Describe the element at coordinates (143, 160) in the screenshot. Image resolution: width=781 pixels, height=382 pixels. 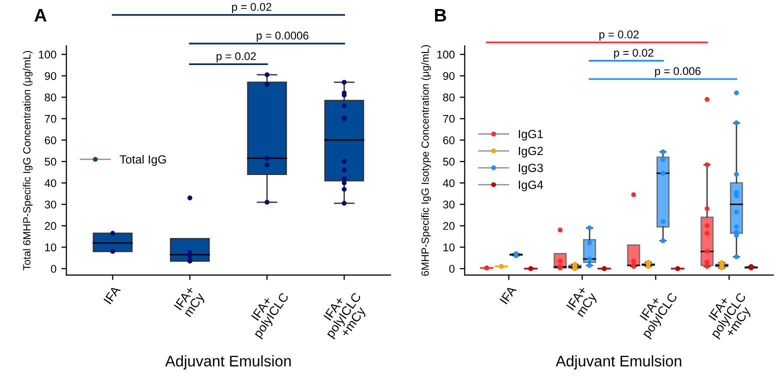
I see `legend-label: Total IgG` at that location.